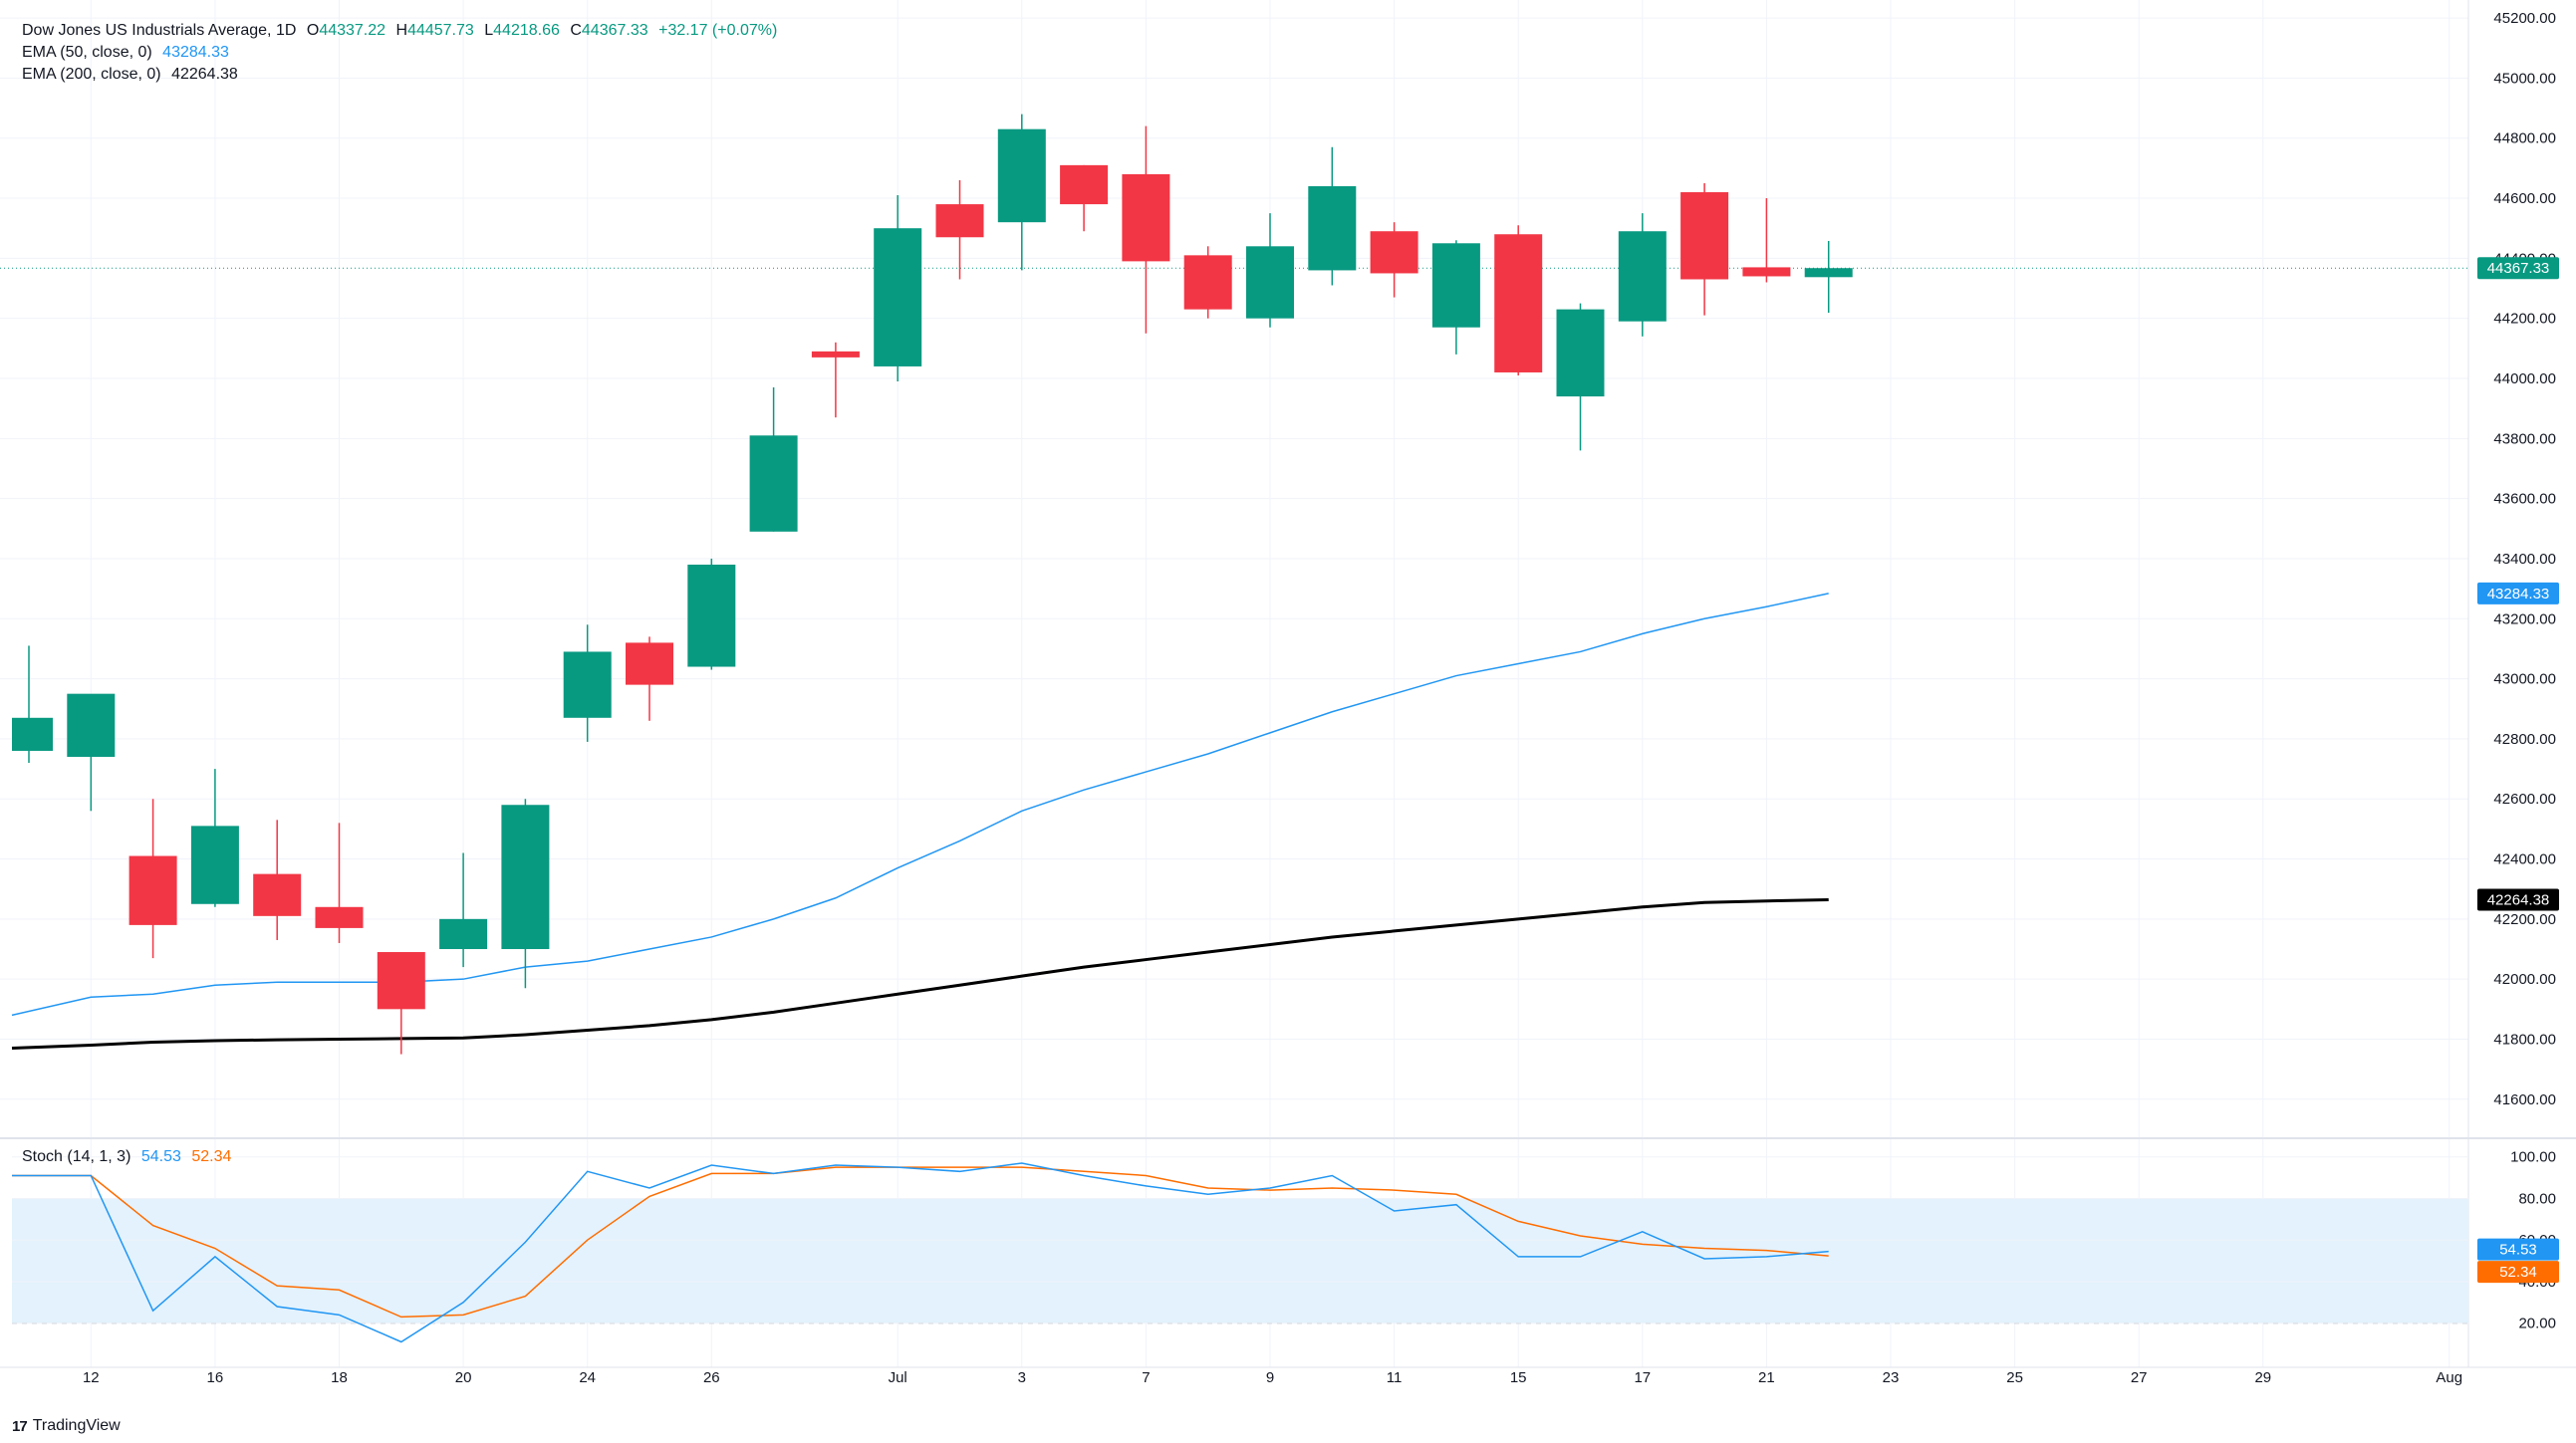  Describe the element at coordinates (2524, 1099) in the screenshot. I see `price-tick-label: 41600.00` at that location.